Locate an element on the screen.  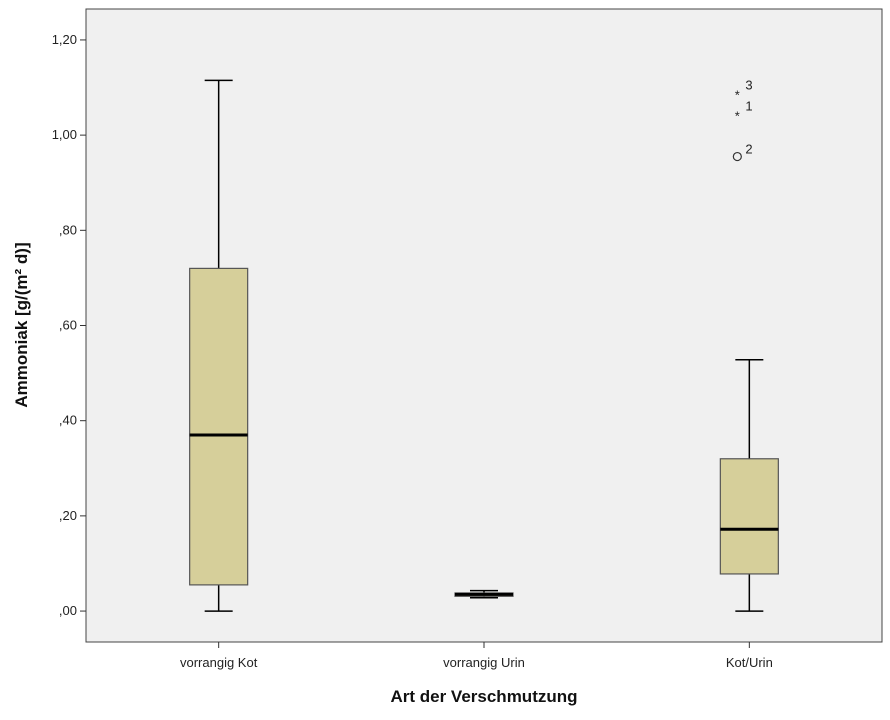
y-axis-ticks: ,00 ,20 ,40 ,60 ,80 1,00 1,20 is located at coordinates (69, 325).